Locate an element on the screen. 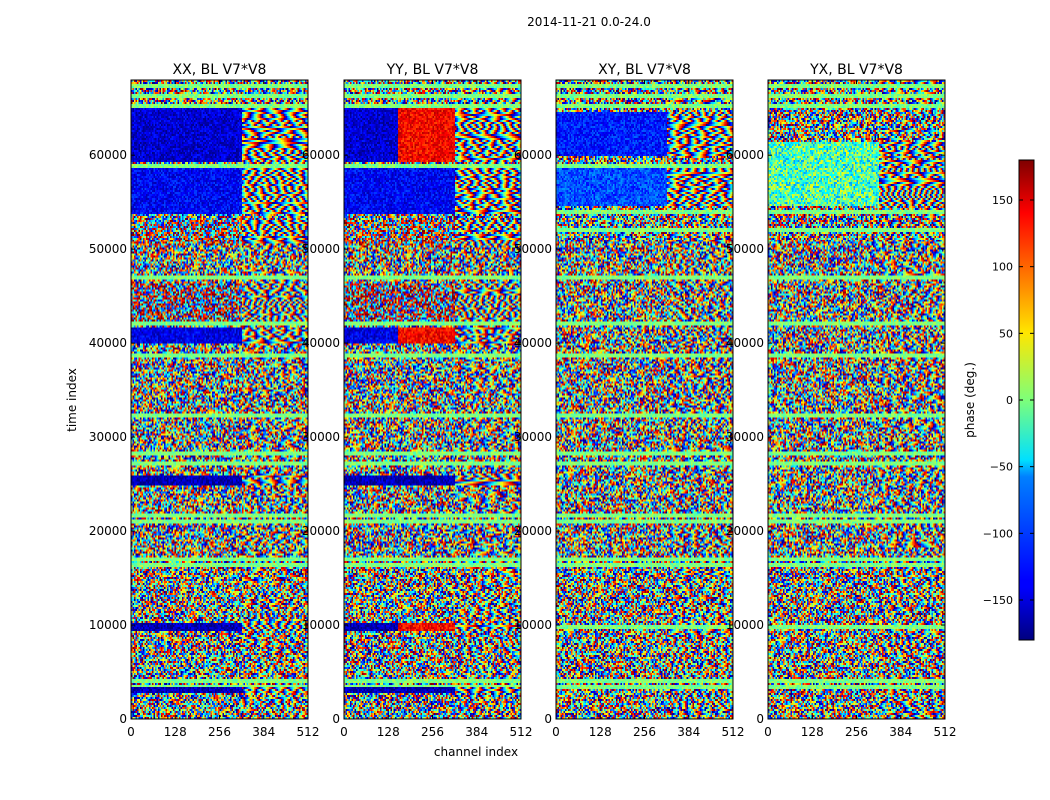 The image size is (1050, 800). panel-title-xy: XY, BL V7*V8 is located at coordinates (644, 70).